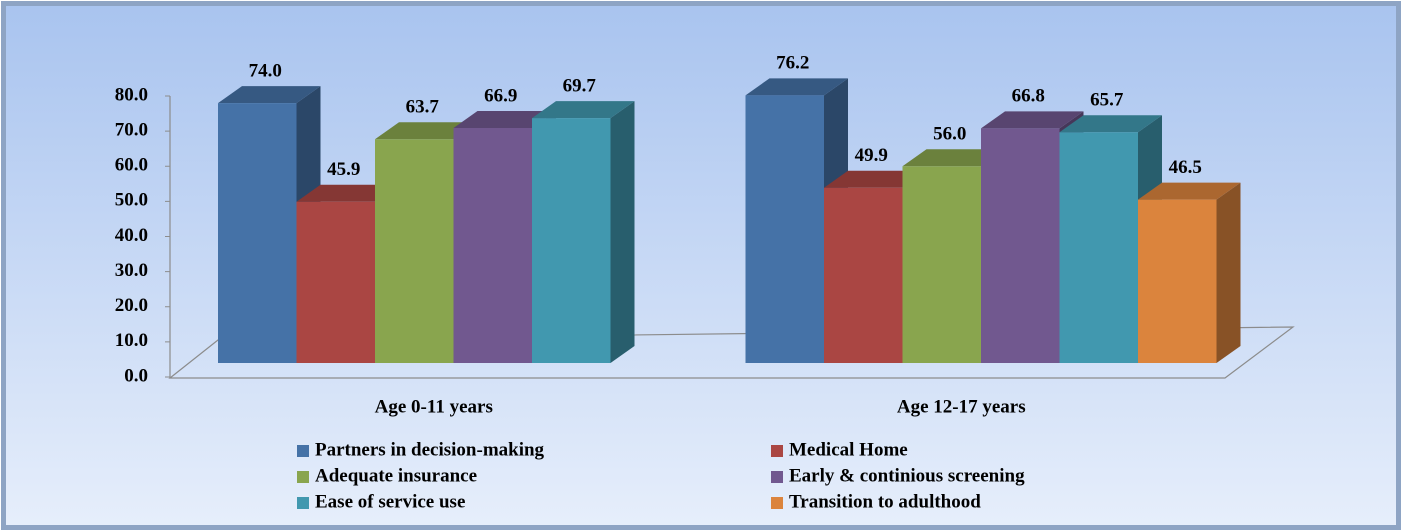  What do you see at coordinates (136, 375) in the screenshot?
I see `y-tick-label: 0.0` at bounding box center [136, 375].